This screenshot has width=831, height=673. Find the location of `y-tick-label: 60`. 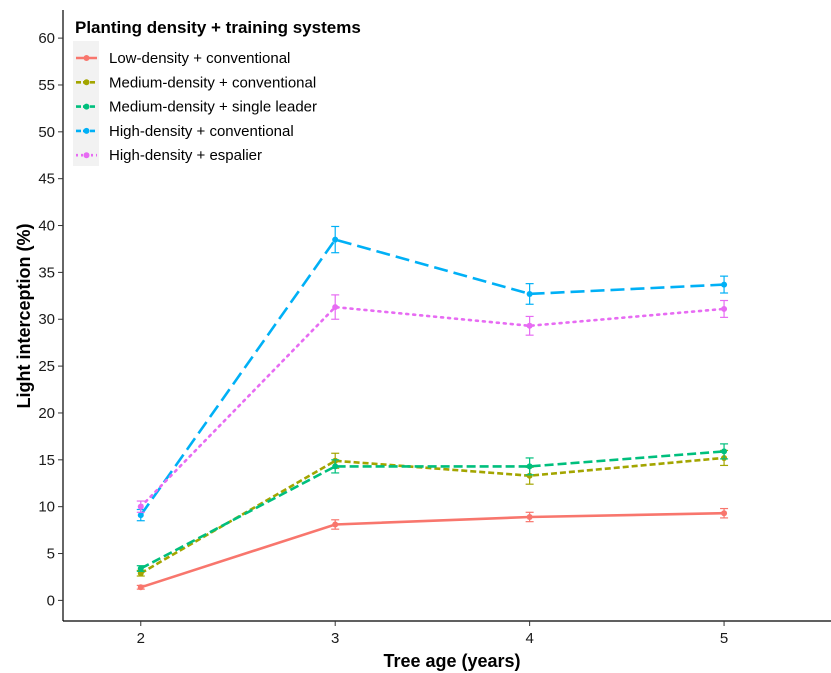

y-tick-label: 60 is located at coordinates (46, 38).